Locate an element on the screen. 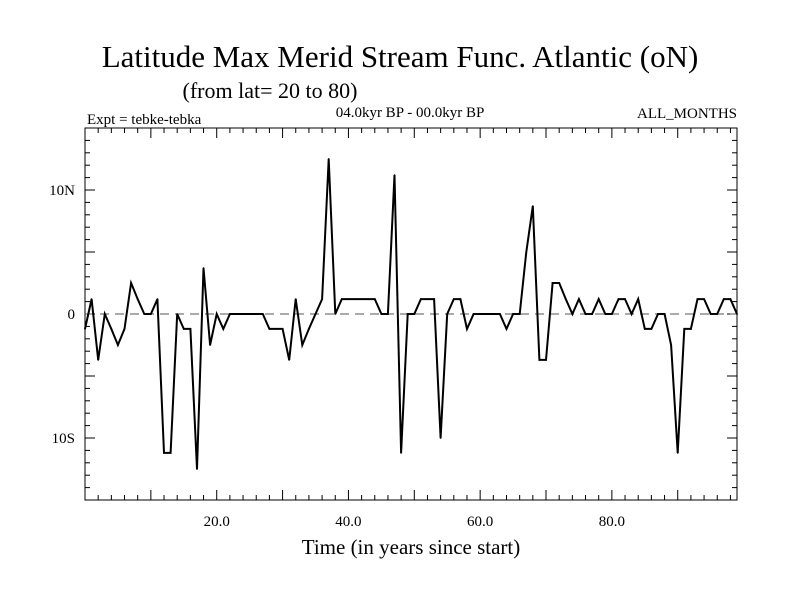 The width and height of the screenshot is (800, 600). x-tick-label: 40.0 is located at coordinates (348, 522).